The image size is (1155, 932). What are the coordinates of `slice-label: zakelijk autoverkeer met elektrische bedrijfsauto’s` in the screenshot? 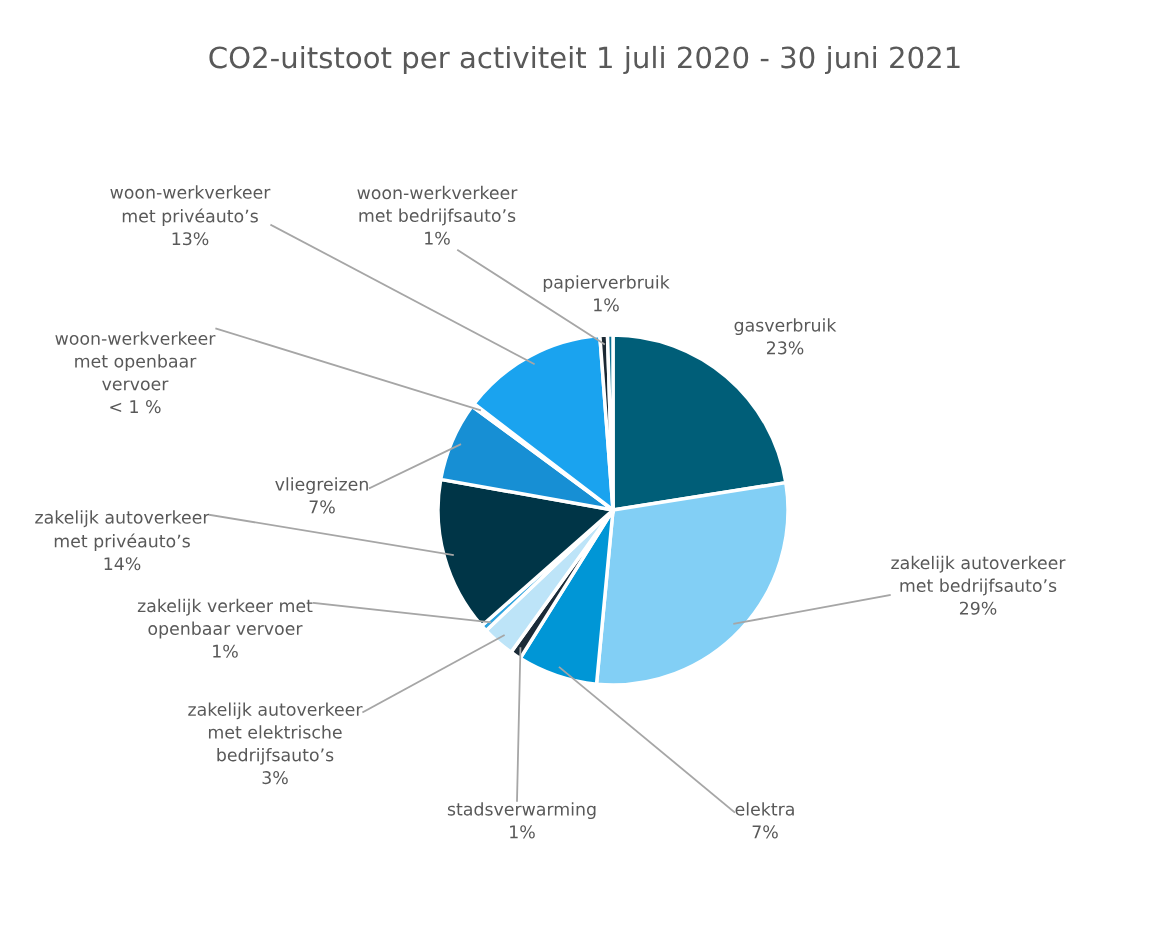 It's located at (275, 733).